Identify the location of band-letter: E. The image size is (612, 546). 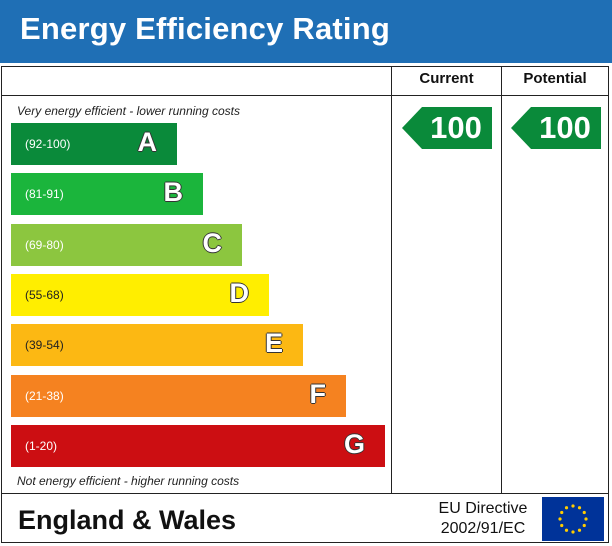
(273, 343).